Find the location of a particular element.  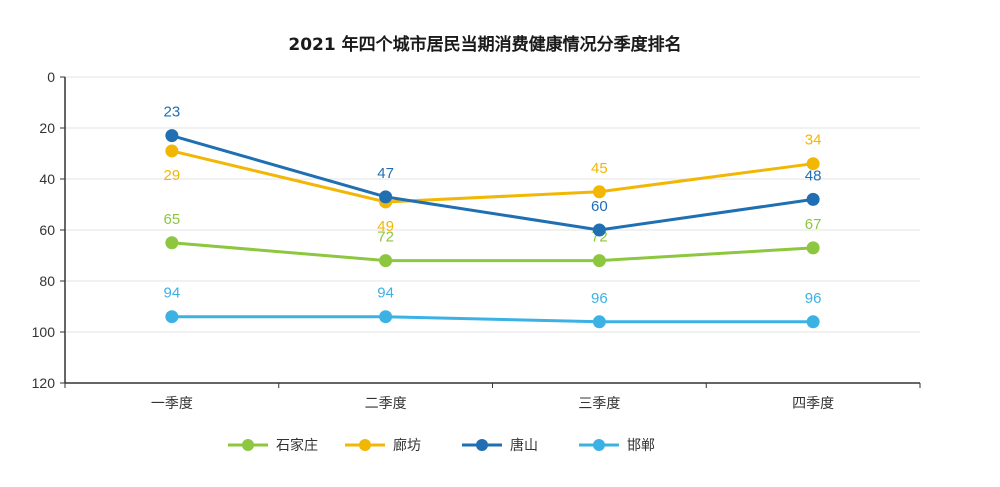

legend-item-3: 邯郸 is located at coordinates (617, 446).